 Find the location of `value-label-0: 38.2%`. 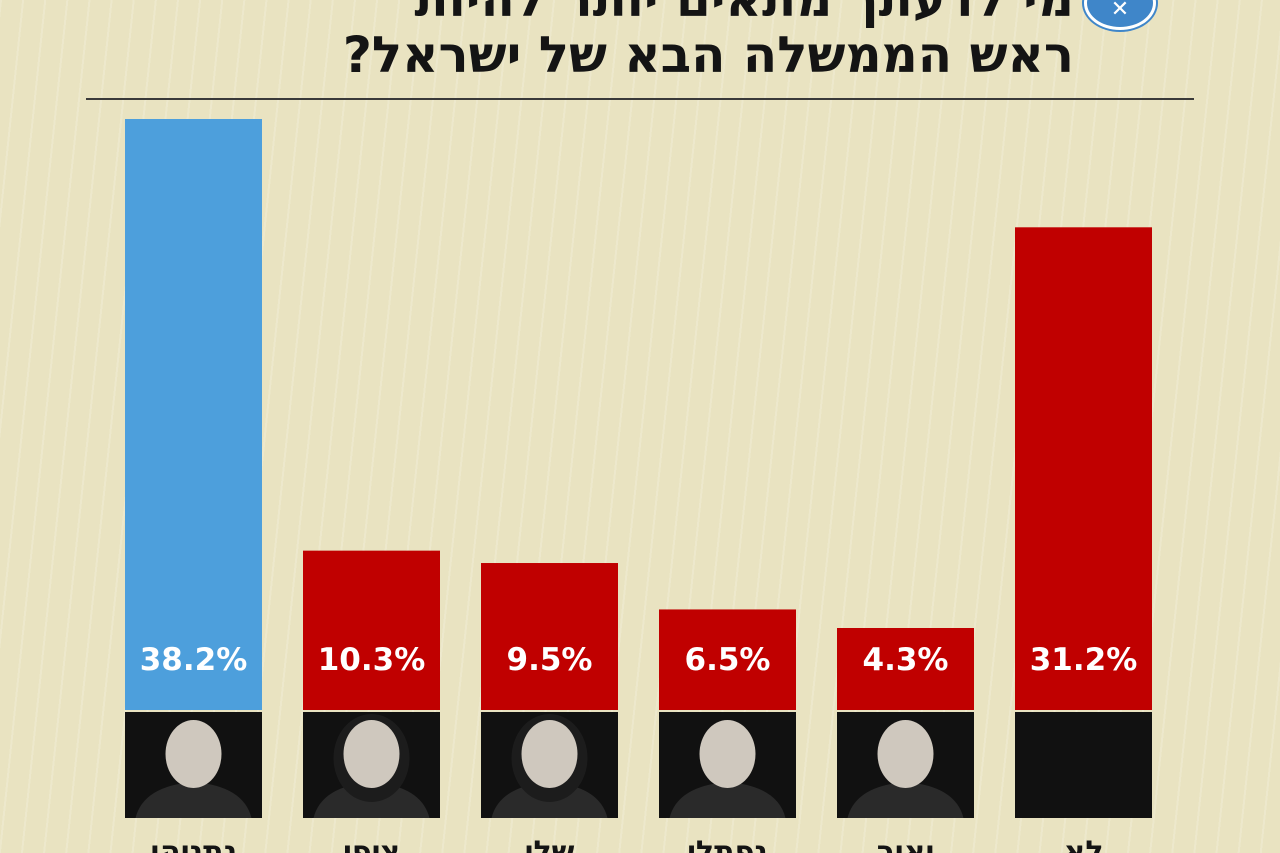

value-label-0: 38.2% is located at coordinates (194, 660).